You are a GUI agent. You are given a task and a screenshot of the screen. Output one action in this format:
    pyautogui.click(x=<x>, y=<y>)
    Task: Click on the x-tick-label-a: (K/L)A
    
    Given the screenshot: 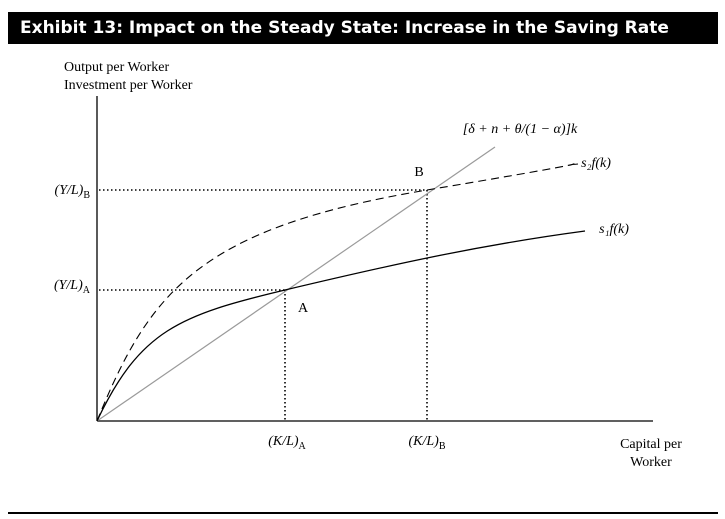 What is the action you would take?
    pyautogui.click(x=287, y=443)
    